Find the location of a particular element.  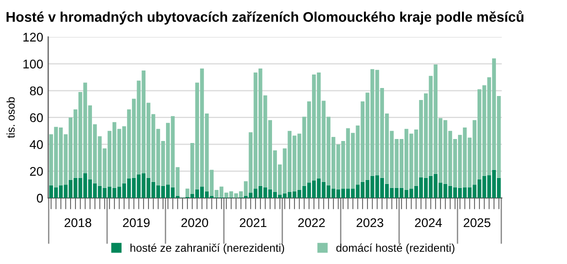

y-tick-label: 60 is located at coordinates (36, 117).